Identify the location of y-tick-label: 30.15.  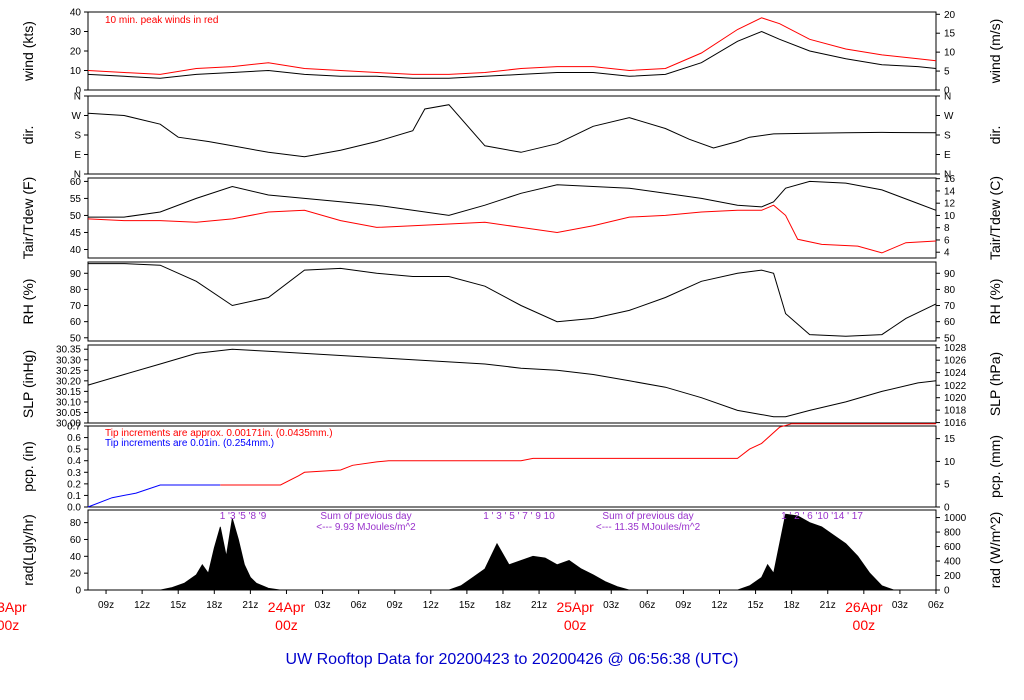
(68, 392).